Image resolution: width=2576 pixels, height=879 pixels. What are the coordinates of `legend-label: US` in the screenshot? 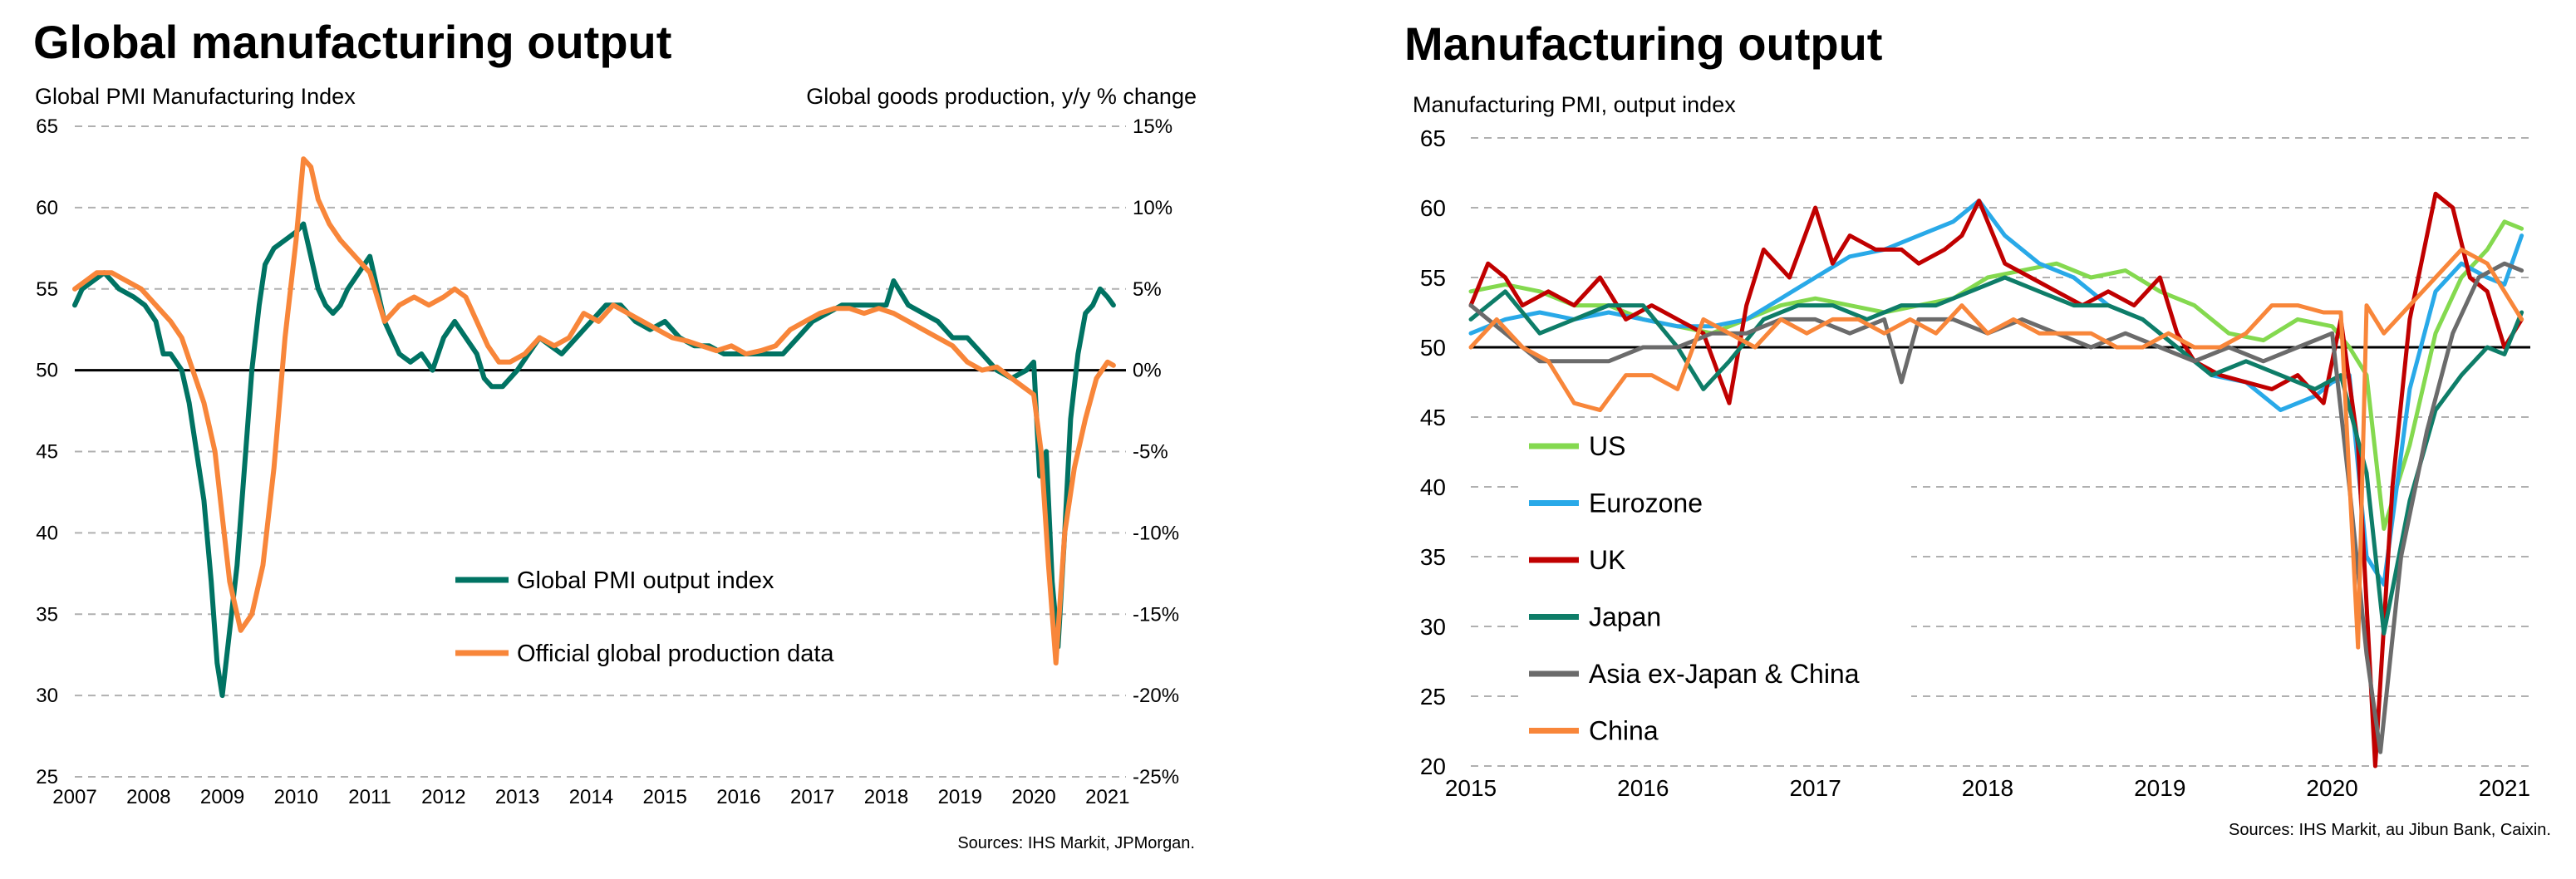 It's located at (1607, 446).